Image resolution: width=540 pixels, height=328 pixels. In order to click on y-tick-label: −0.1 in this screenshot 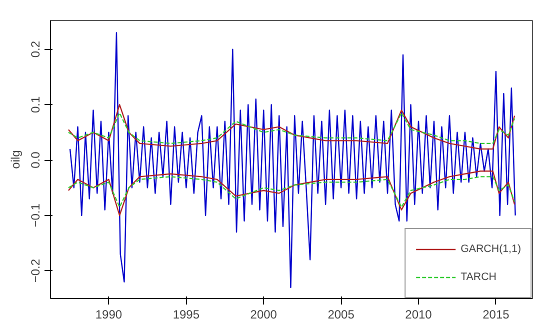, I will do `click(35, 215)`.